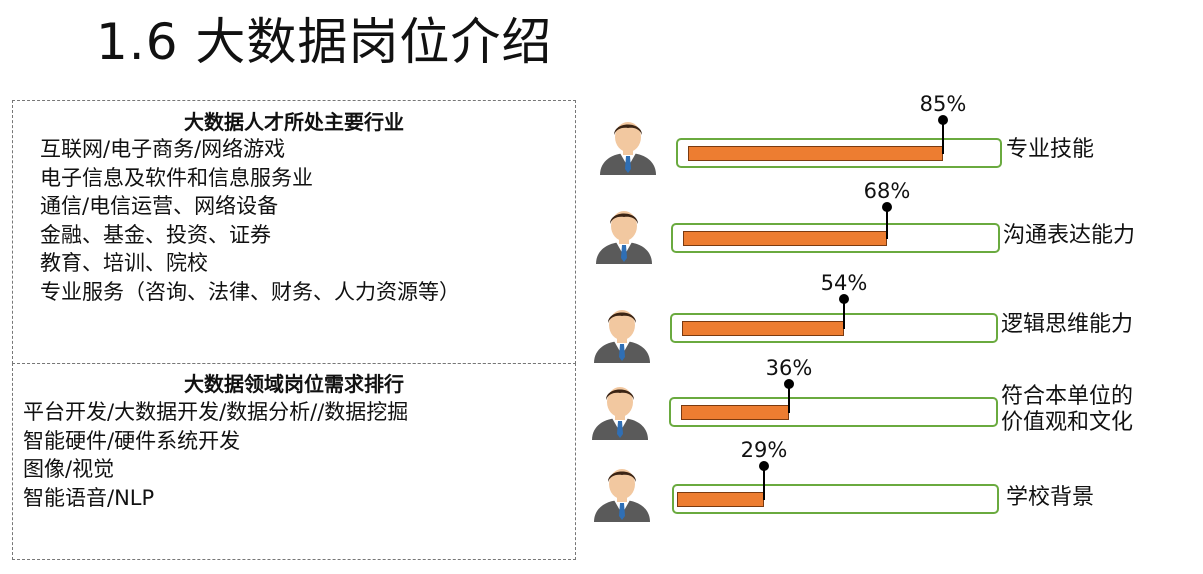 The width and height of the screenshot is (1203, 574). I want to click on percent-label: 29%, so click(764, 450).